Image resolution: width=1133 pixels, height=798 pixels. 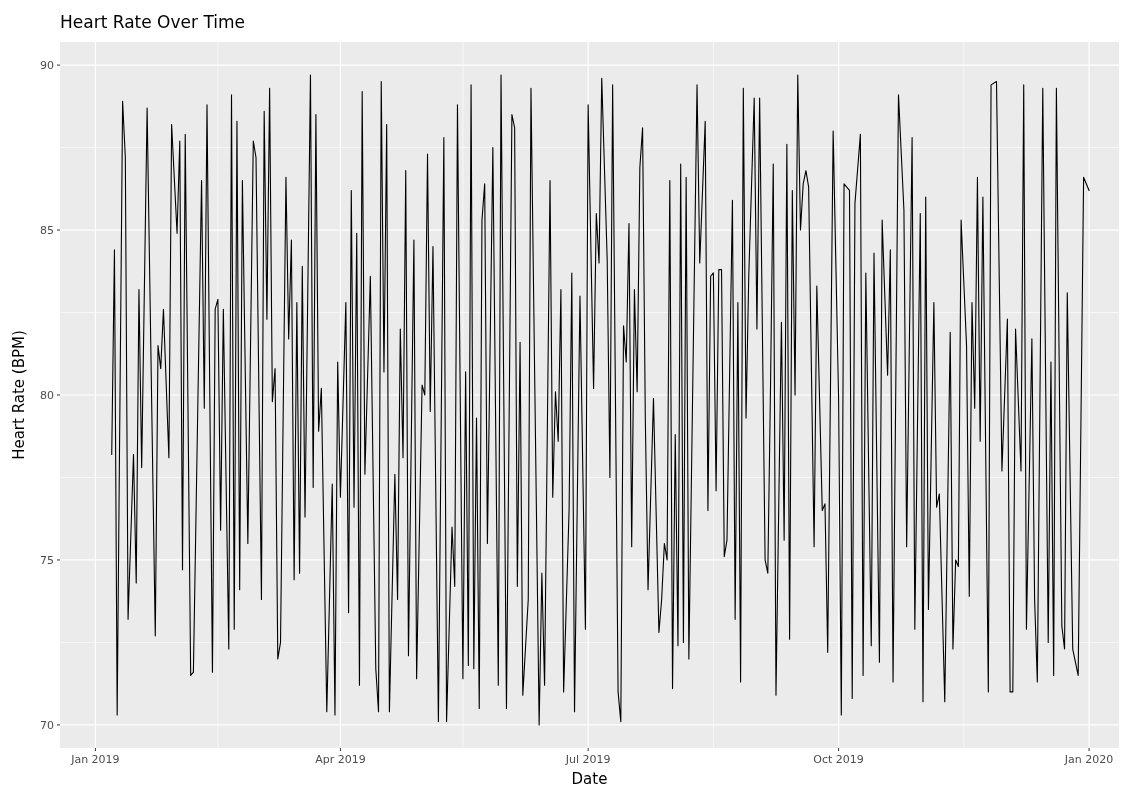 What do you see at coordinates (152, 22) in the screenshot?
I see `chart-title: Heart Rate Over Time` at bounding box center [152, 22].